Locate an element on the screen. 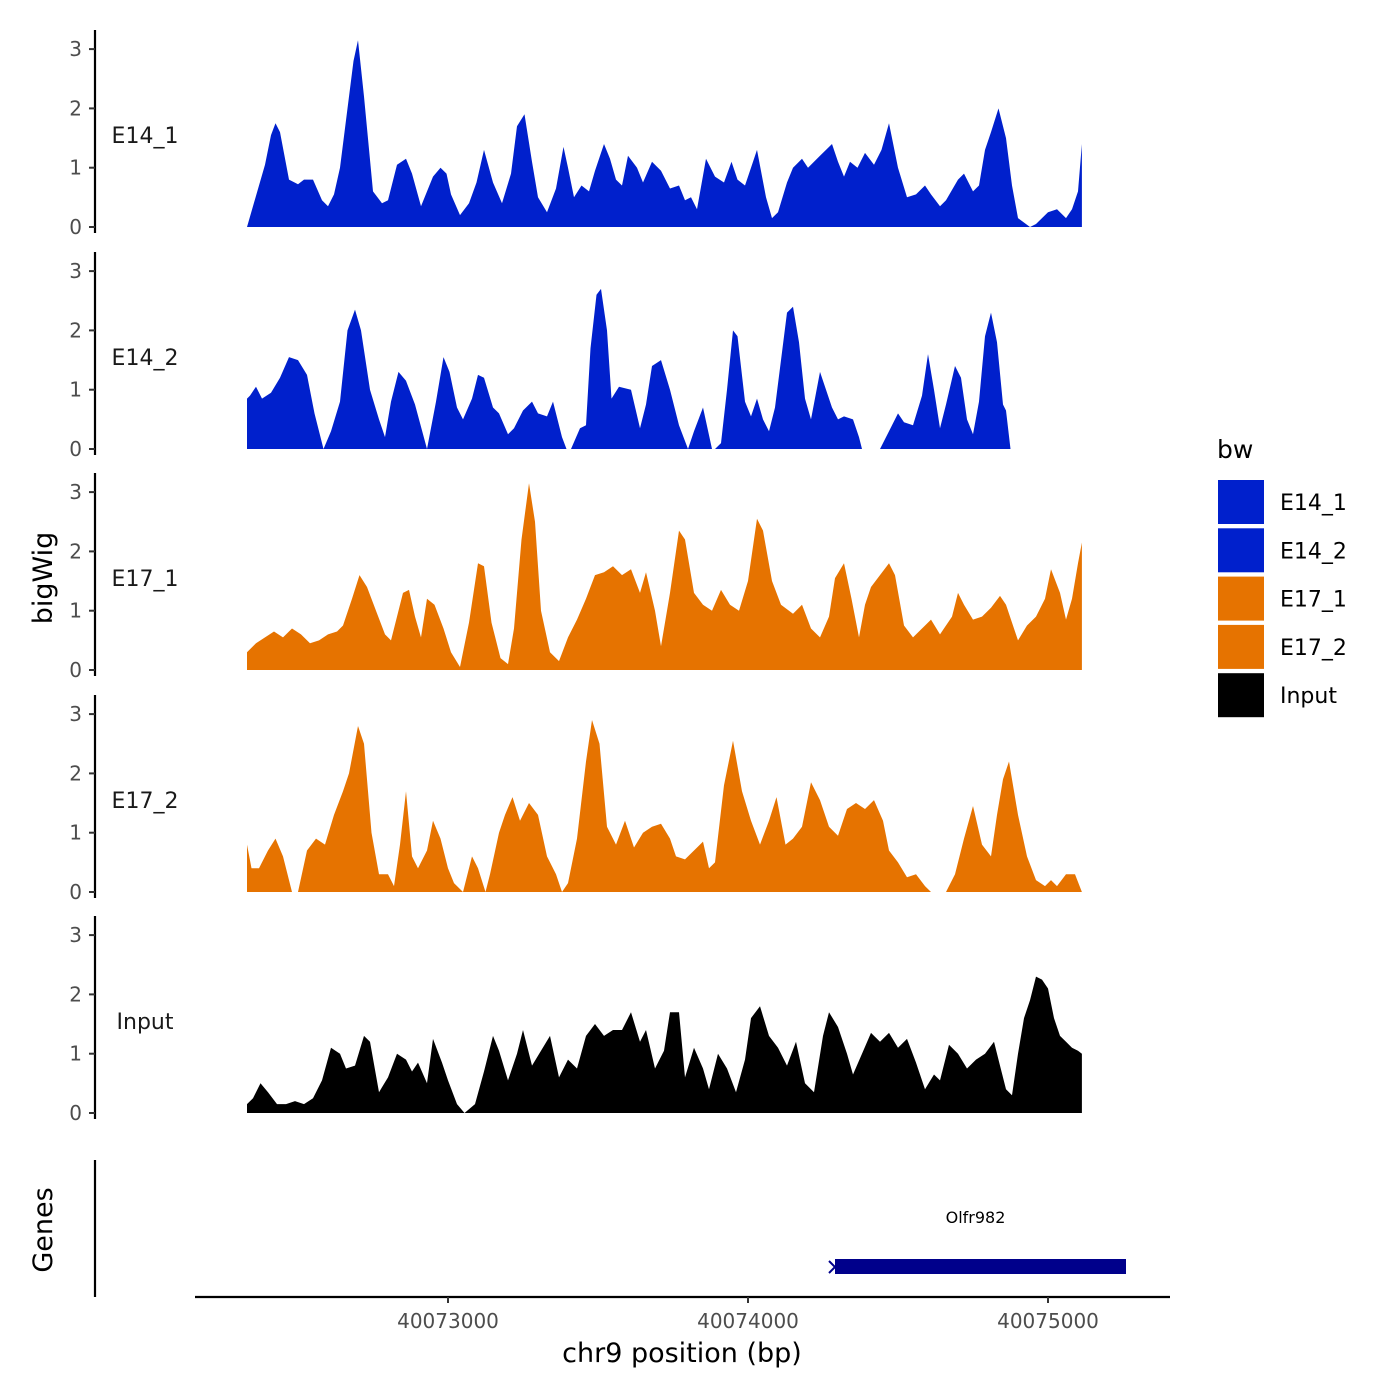 This screenshot has width=1400, height=1400. gene-label: Olfr982 is located at coordinates (976, 1217).